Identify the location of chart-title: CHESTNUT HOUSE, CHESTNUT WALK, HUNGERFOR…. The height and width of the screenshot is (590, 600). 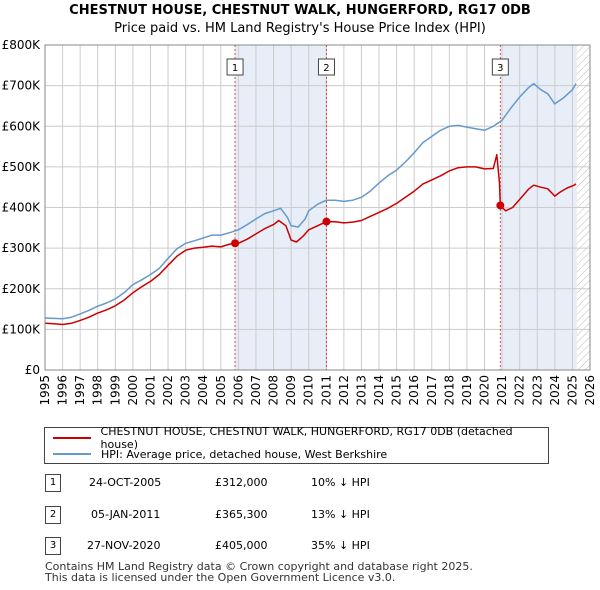
(300, 10).